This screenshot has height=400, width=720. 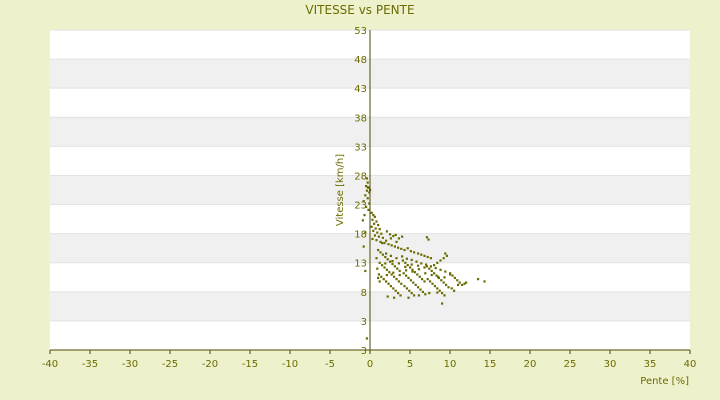 What do you see at coordinates (340, 190) in the screenshot?
I see `y-axis-label: Vitesse [km/h]` at bounding box center [340, 190].